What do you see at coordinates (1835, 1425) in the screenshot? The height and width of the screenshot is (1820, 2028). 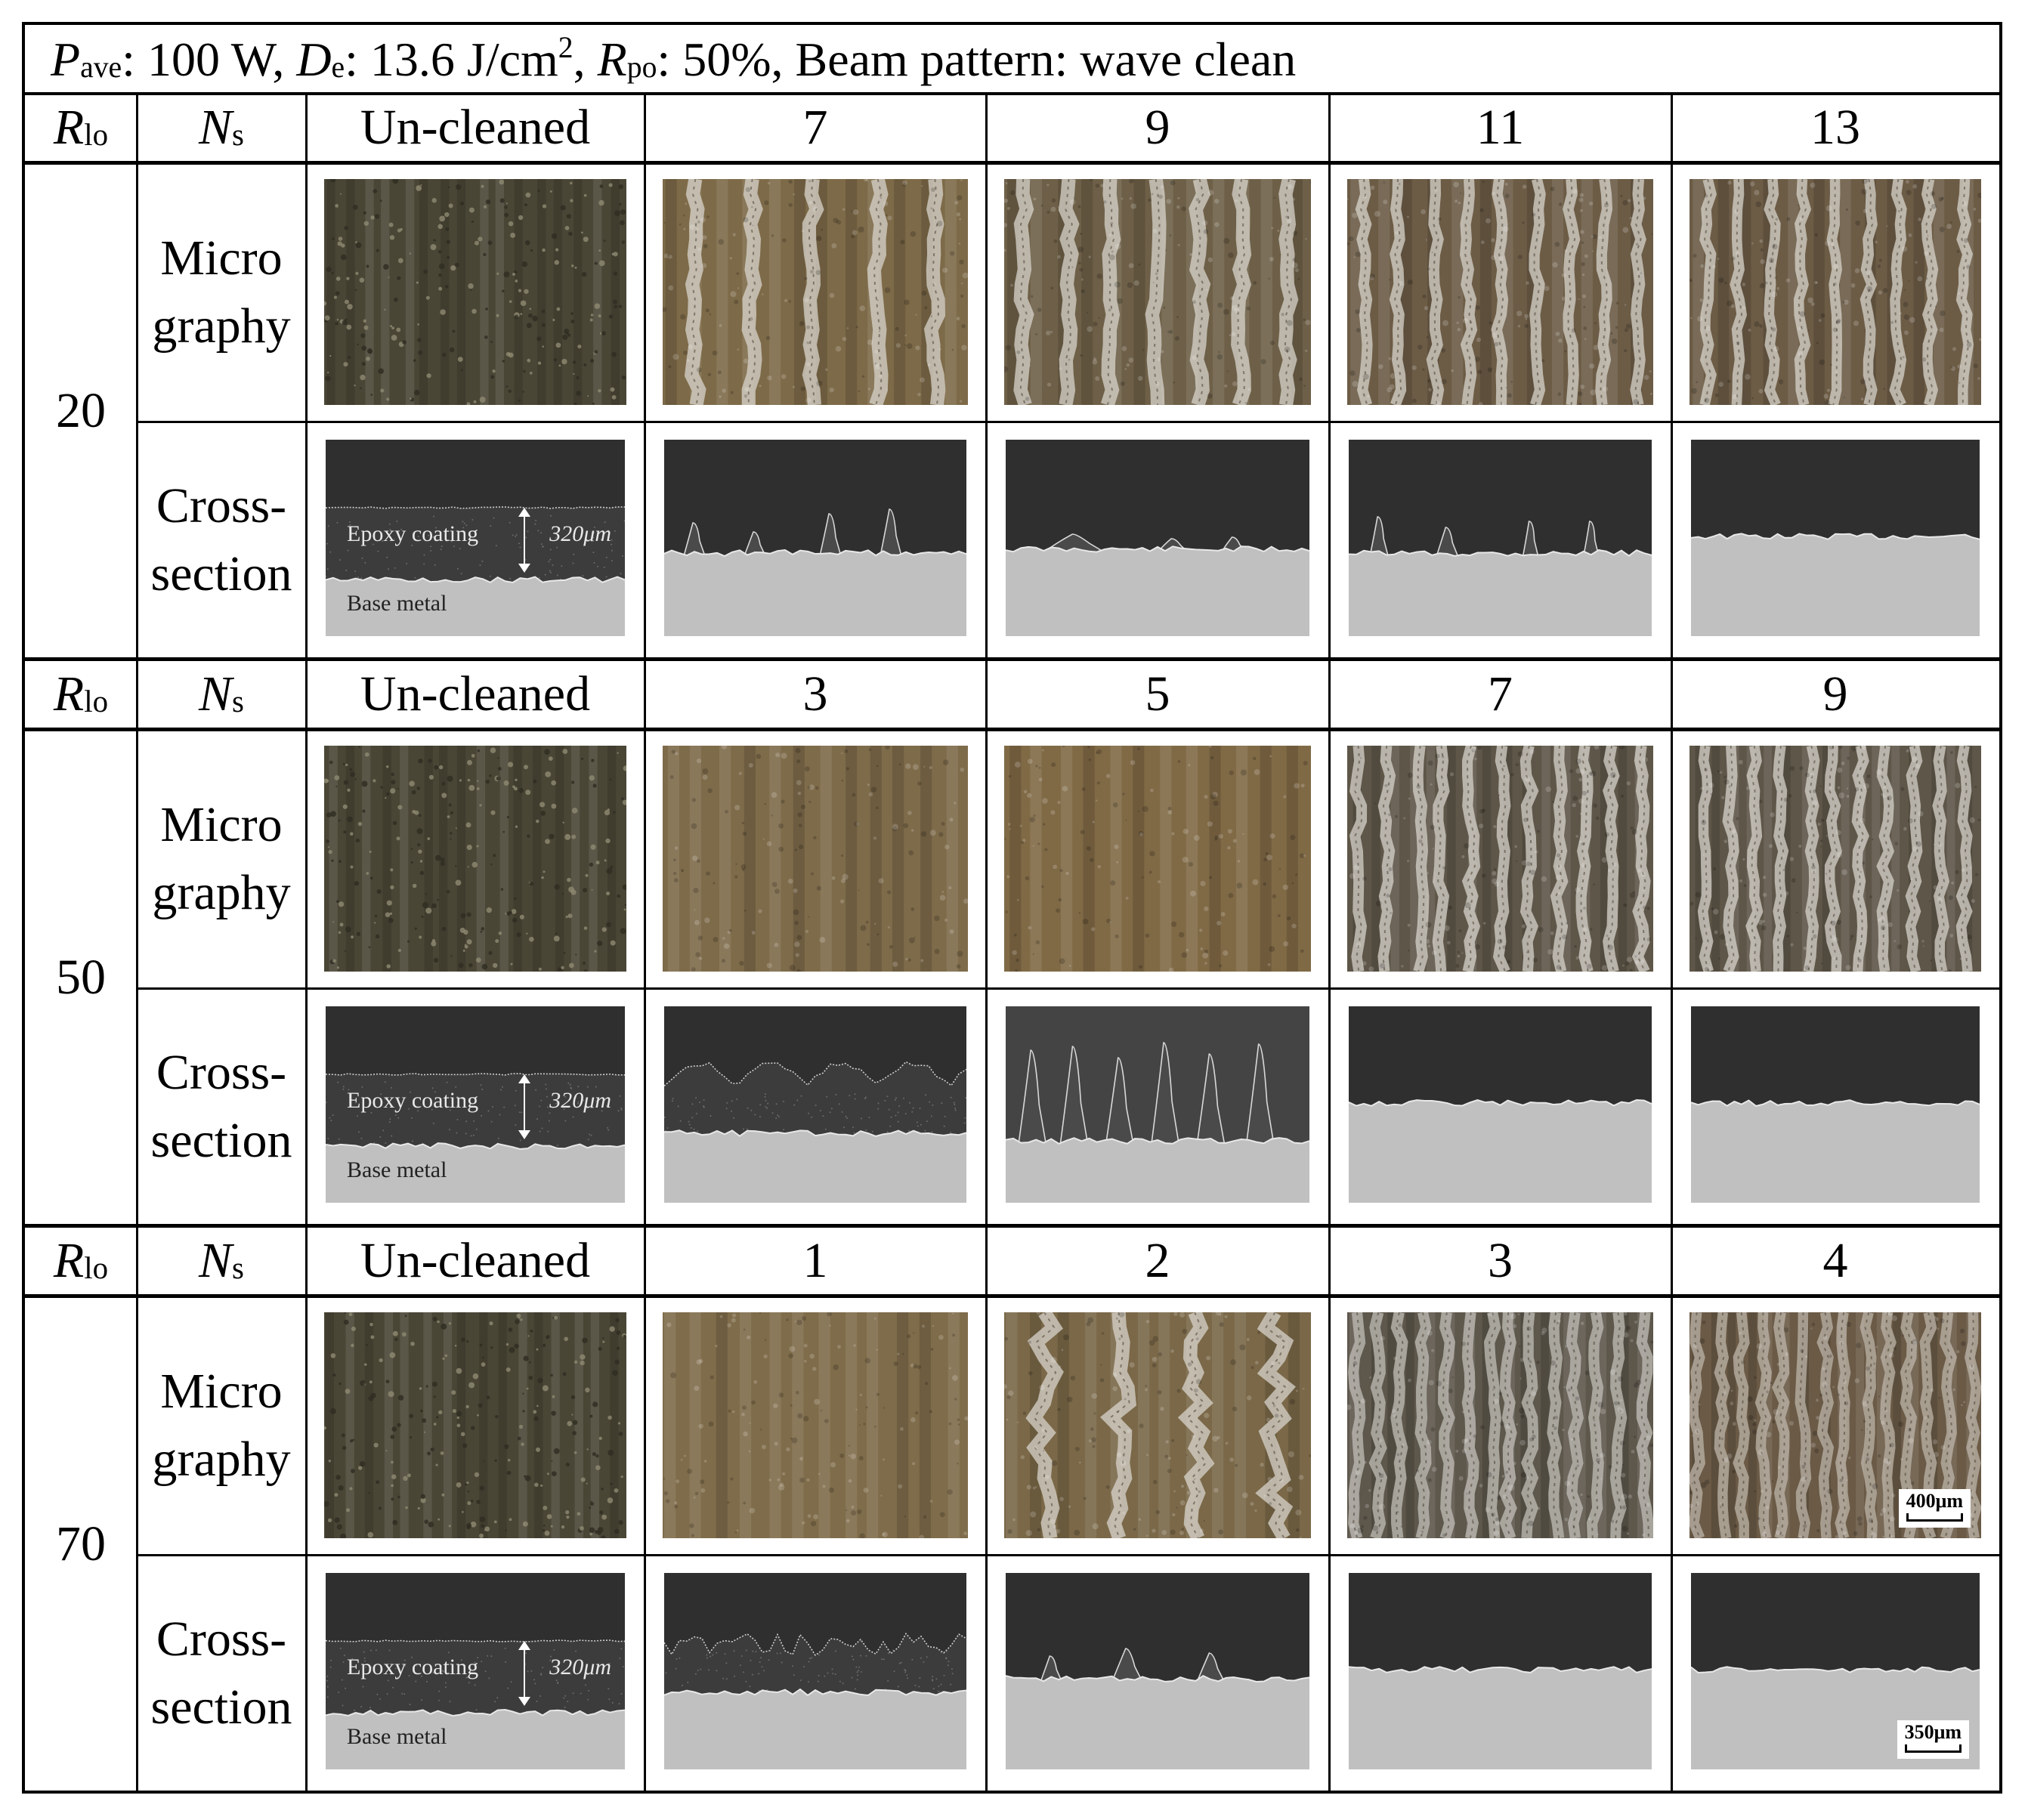 I see `micrograph-ns-4: 400μm` at bounding box center [1835, 1425].